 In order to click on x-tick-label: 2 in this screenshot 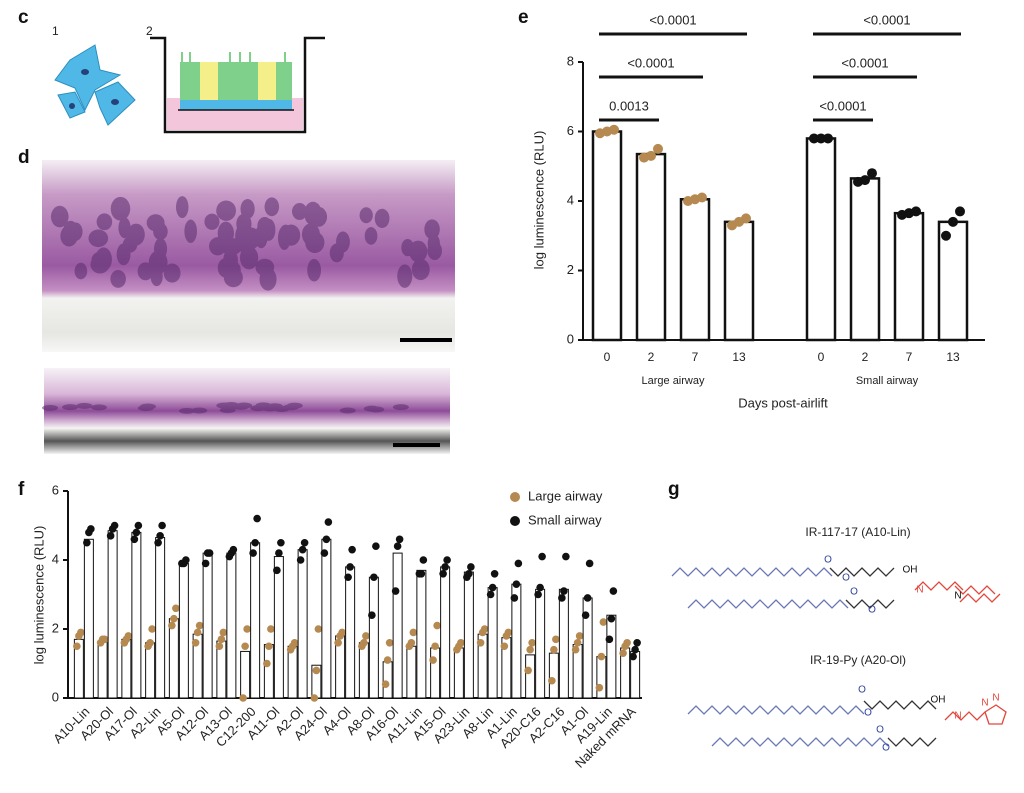, I will do `click(865, 357)`.